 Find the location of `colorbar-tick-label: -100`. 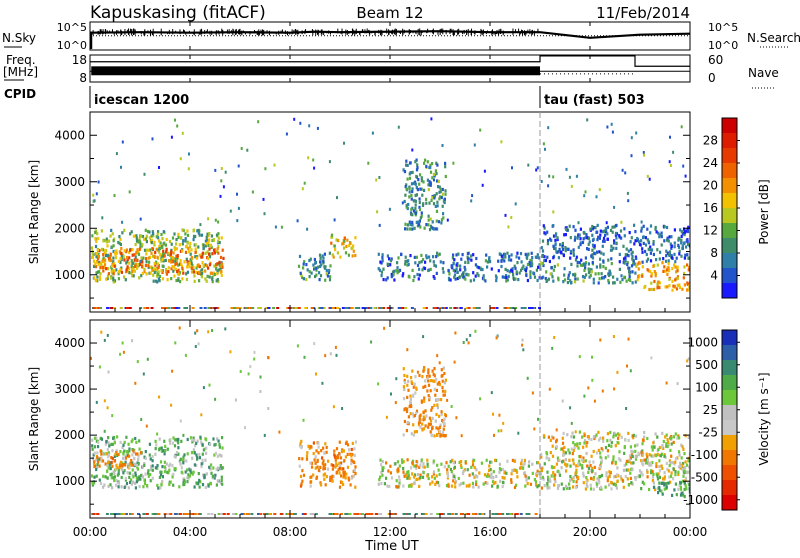

colorbar-tick-label: -100 is located at coordinates (704, 455).